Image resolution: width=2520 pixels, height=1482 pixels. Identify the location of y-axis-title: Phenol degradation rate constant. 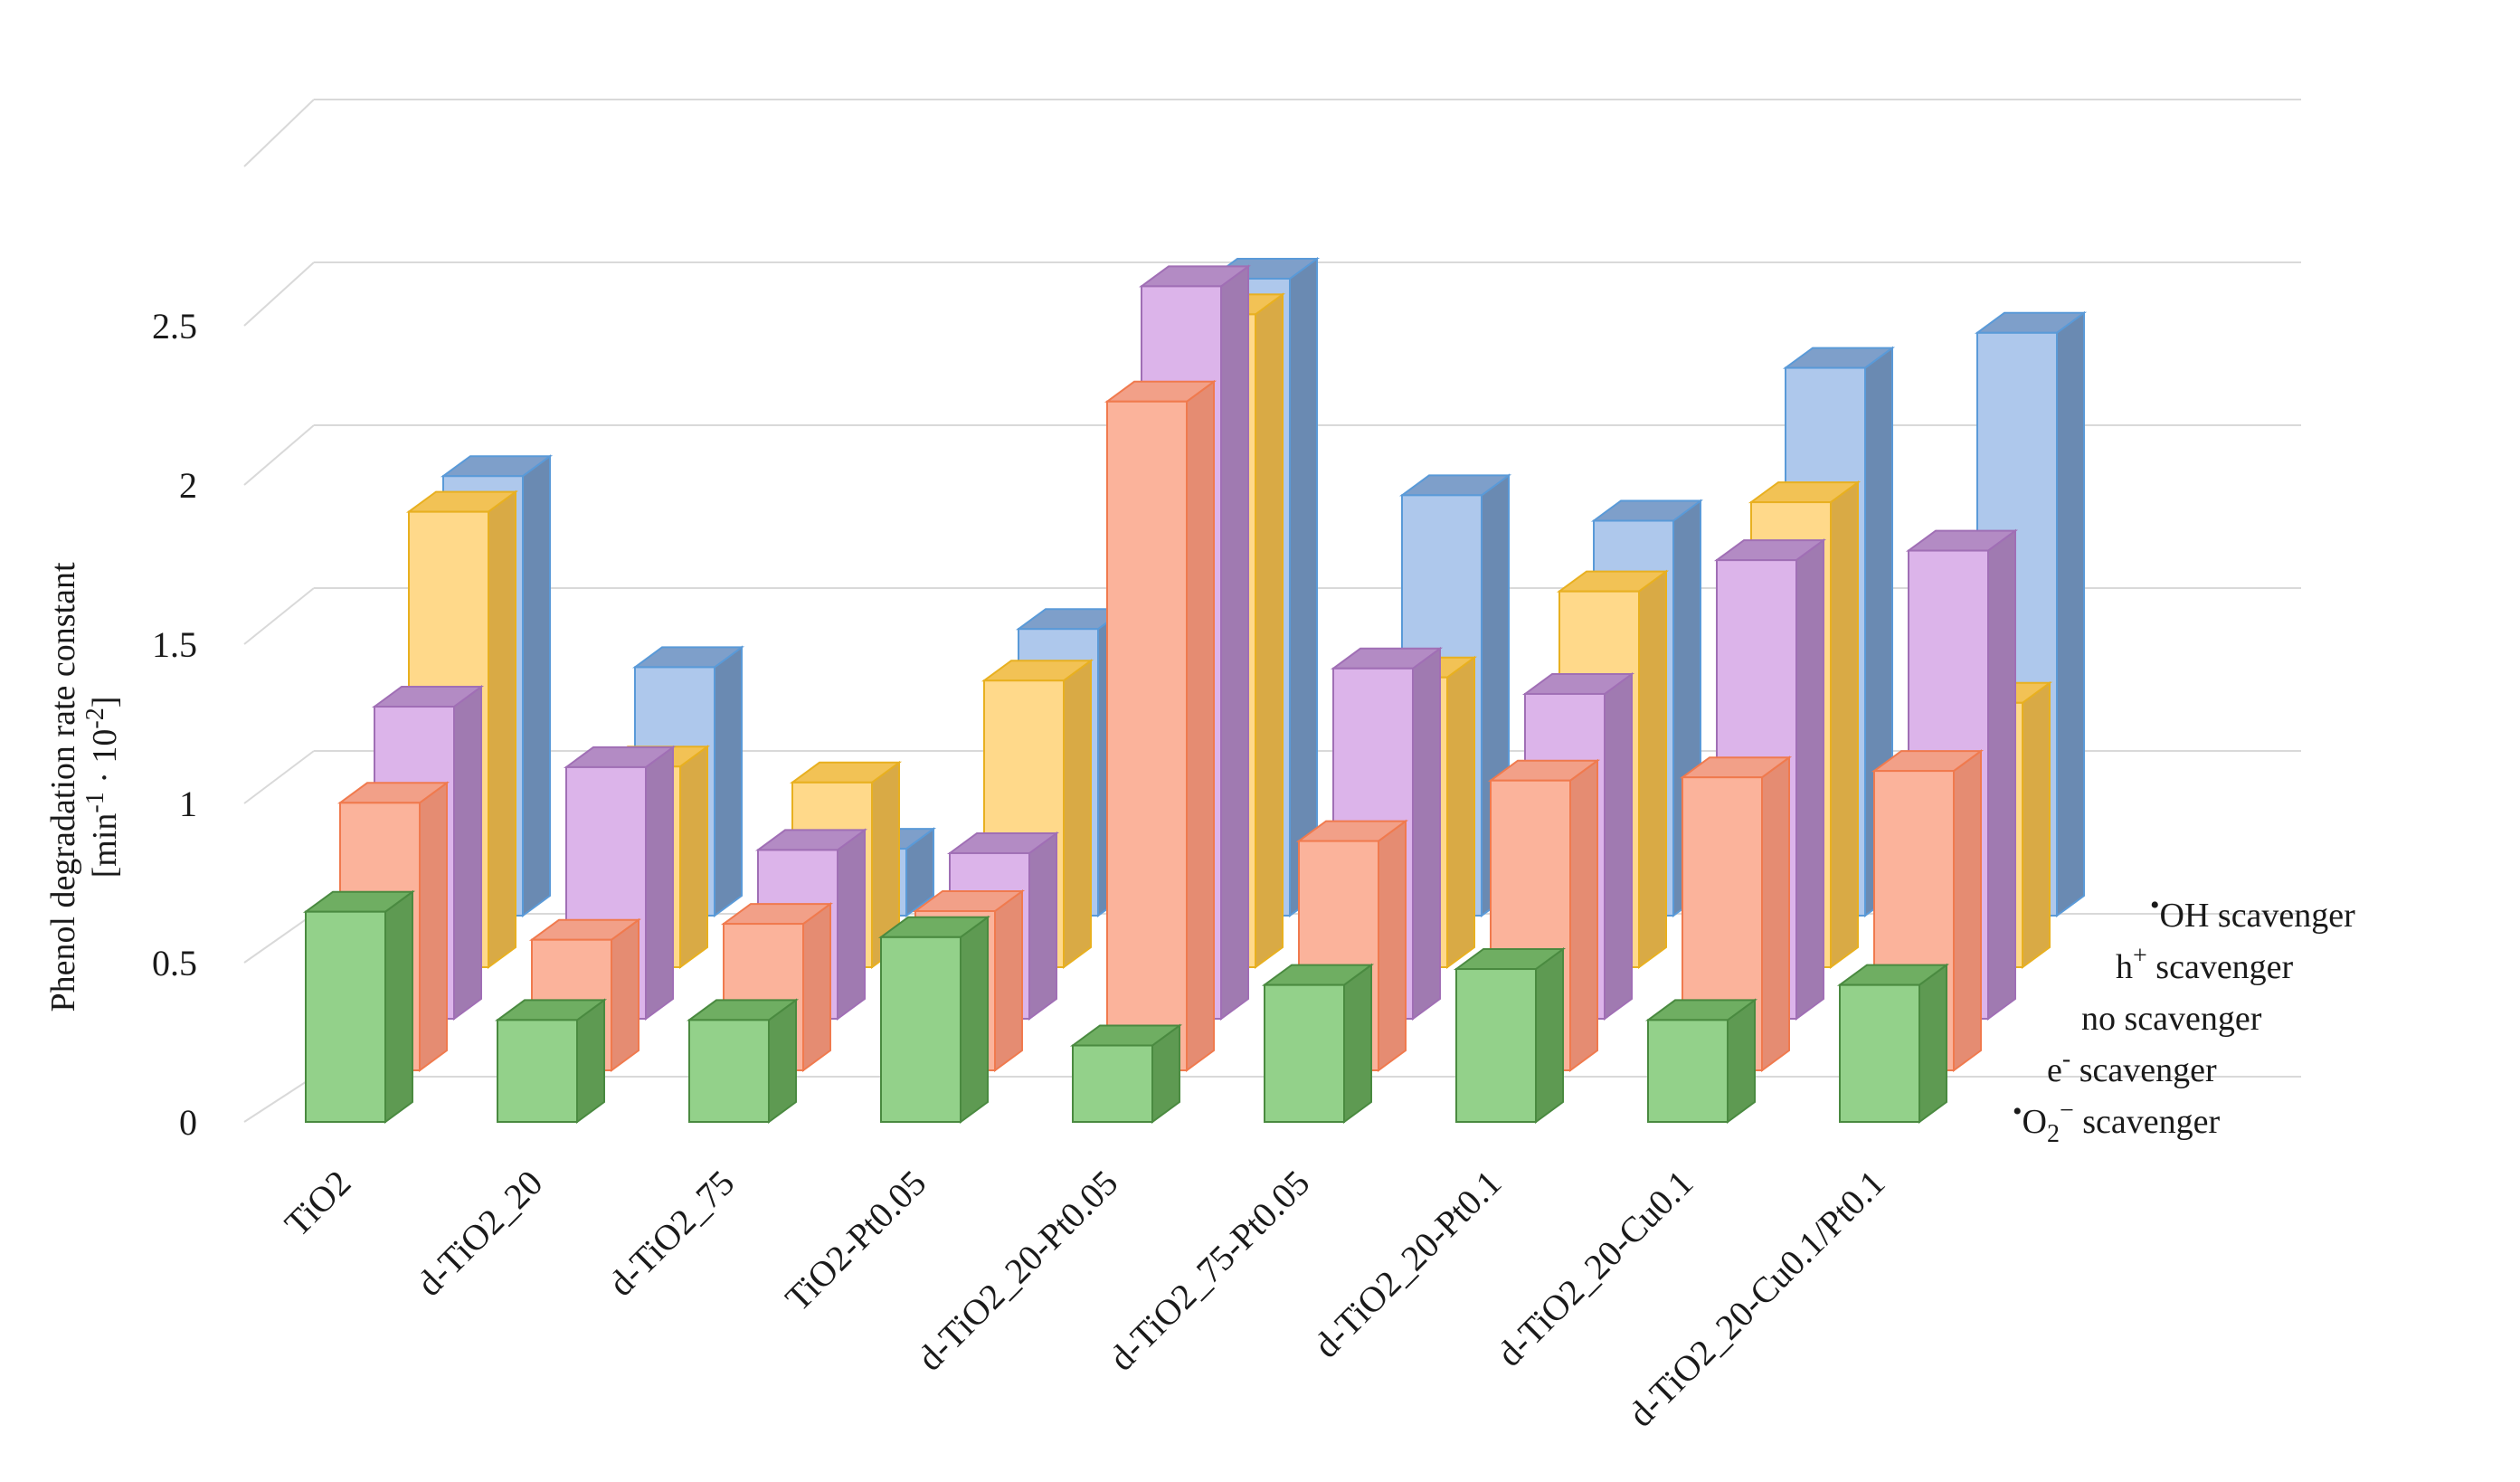
(63, 787).